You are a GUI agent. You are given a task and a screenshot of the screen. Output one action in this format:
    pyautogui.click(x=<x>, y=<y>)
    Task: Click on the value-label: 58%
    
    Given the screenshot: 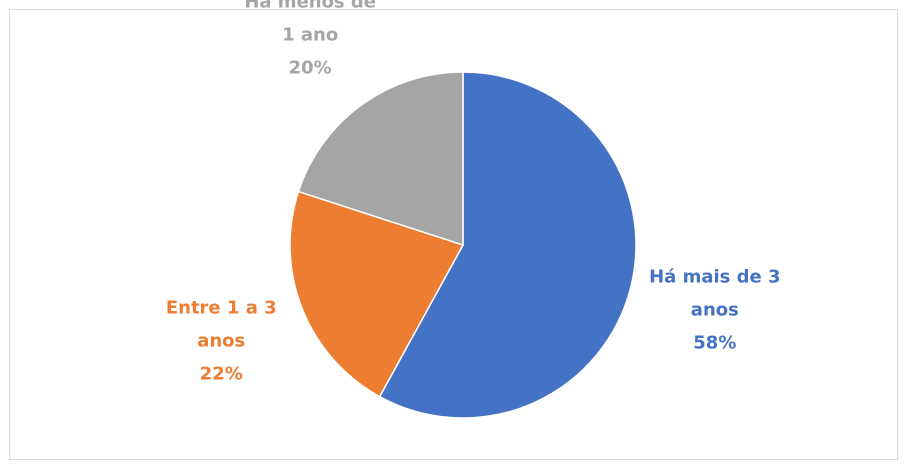 What is the action you would take?
    pyautogui.click(x=715, y=343)
    